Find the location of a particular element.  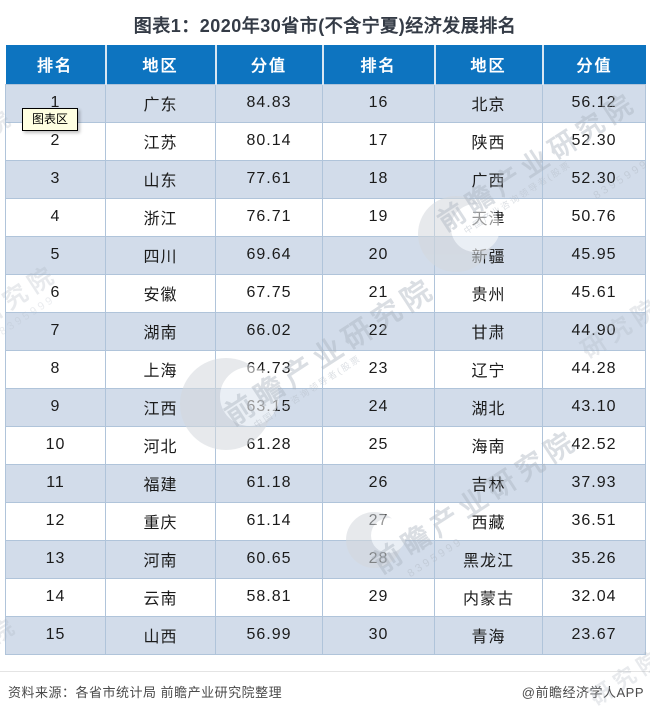

score-cell: 69.64 is located at coordinates (269, 255).